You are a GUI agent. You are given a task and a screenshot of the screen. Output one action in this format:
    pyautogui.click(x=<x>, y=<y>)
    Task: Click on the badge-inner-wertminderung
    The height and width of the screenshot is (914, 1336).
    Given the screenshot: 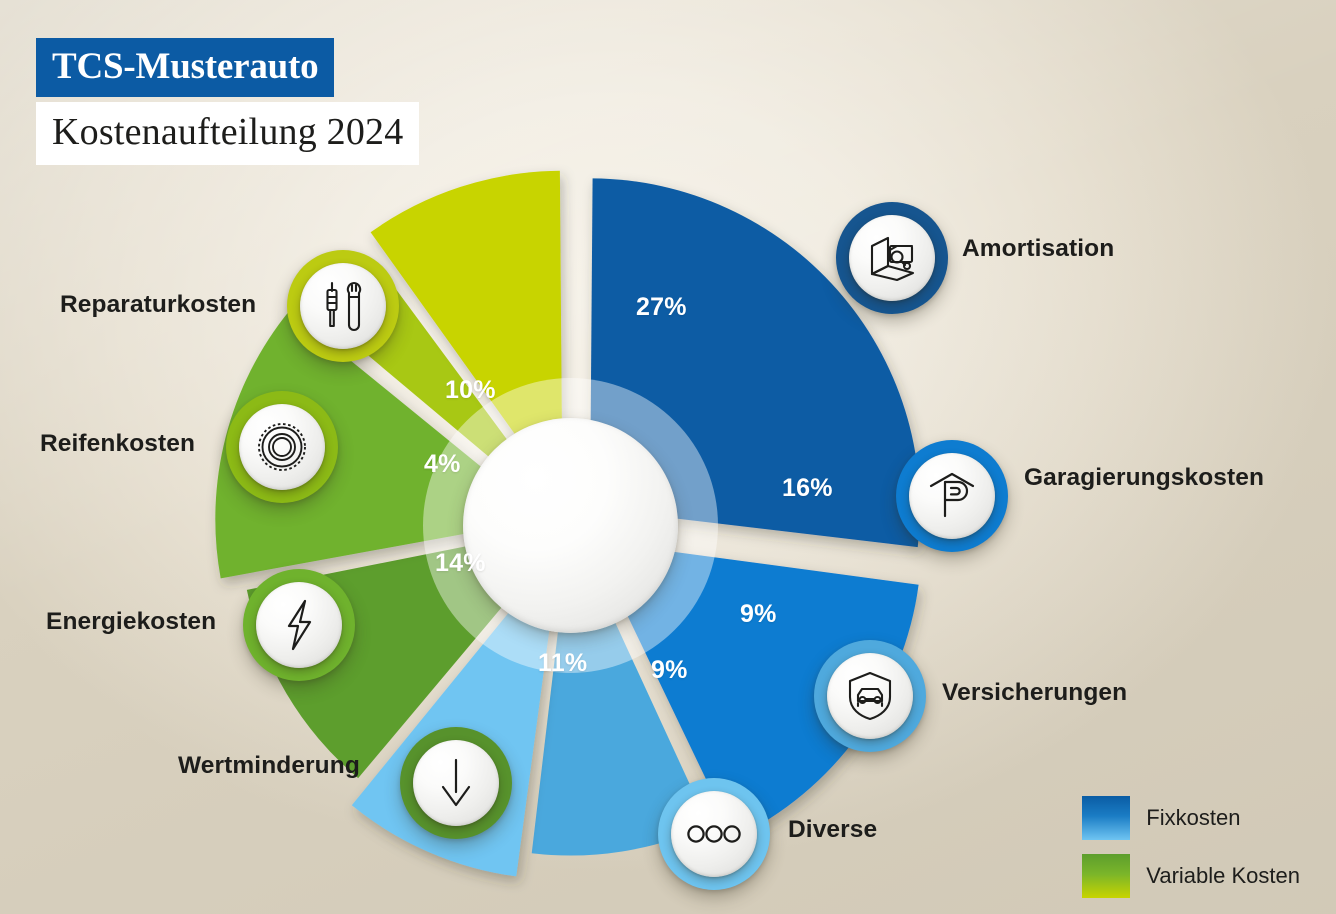 What is the action you would take?
    pyautogui.click(x=456, y=783)
    